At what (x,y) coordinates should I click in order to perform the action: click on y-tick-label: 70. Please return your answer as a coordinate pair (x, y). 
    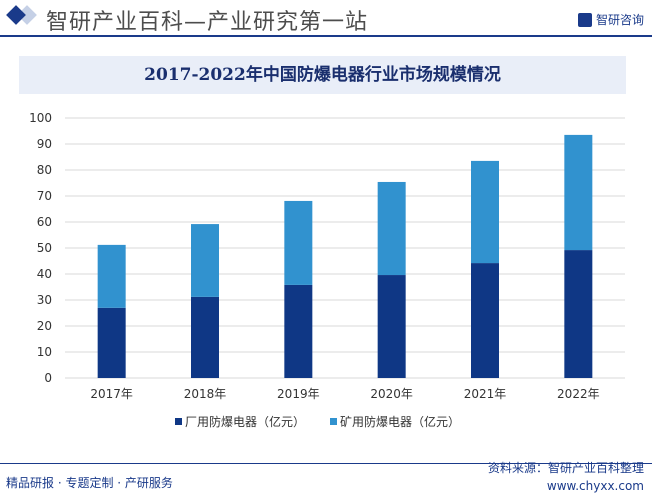
    Looking at the image, I should click on (44, 196).